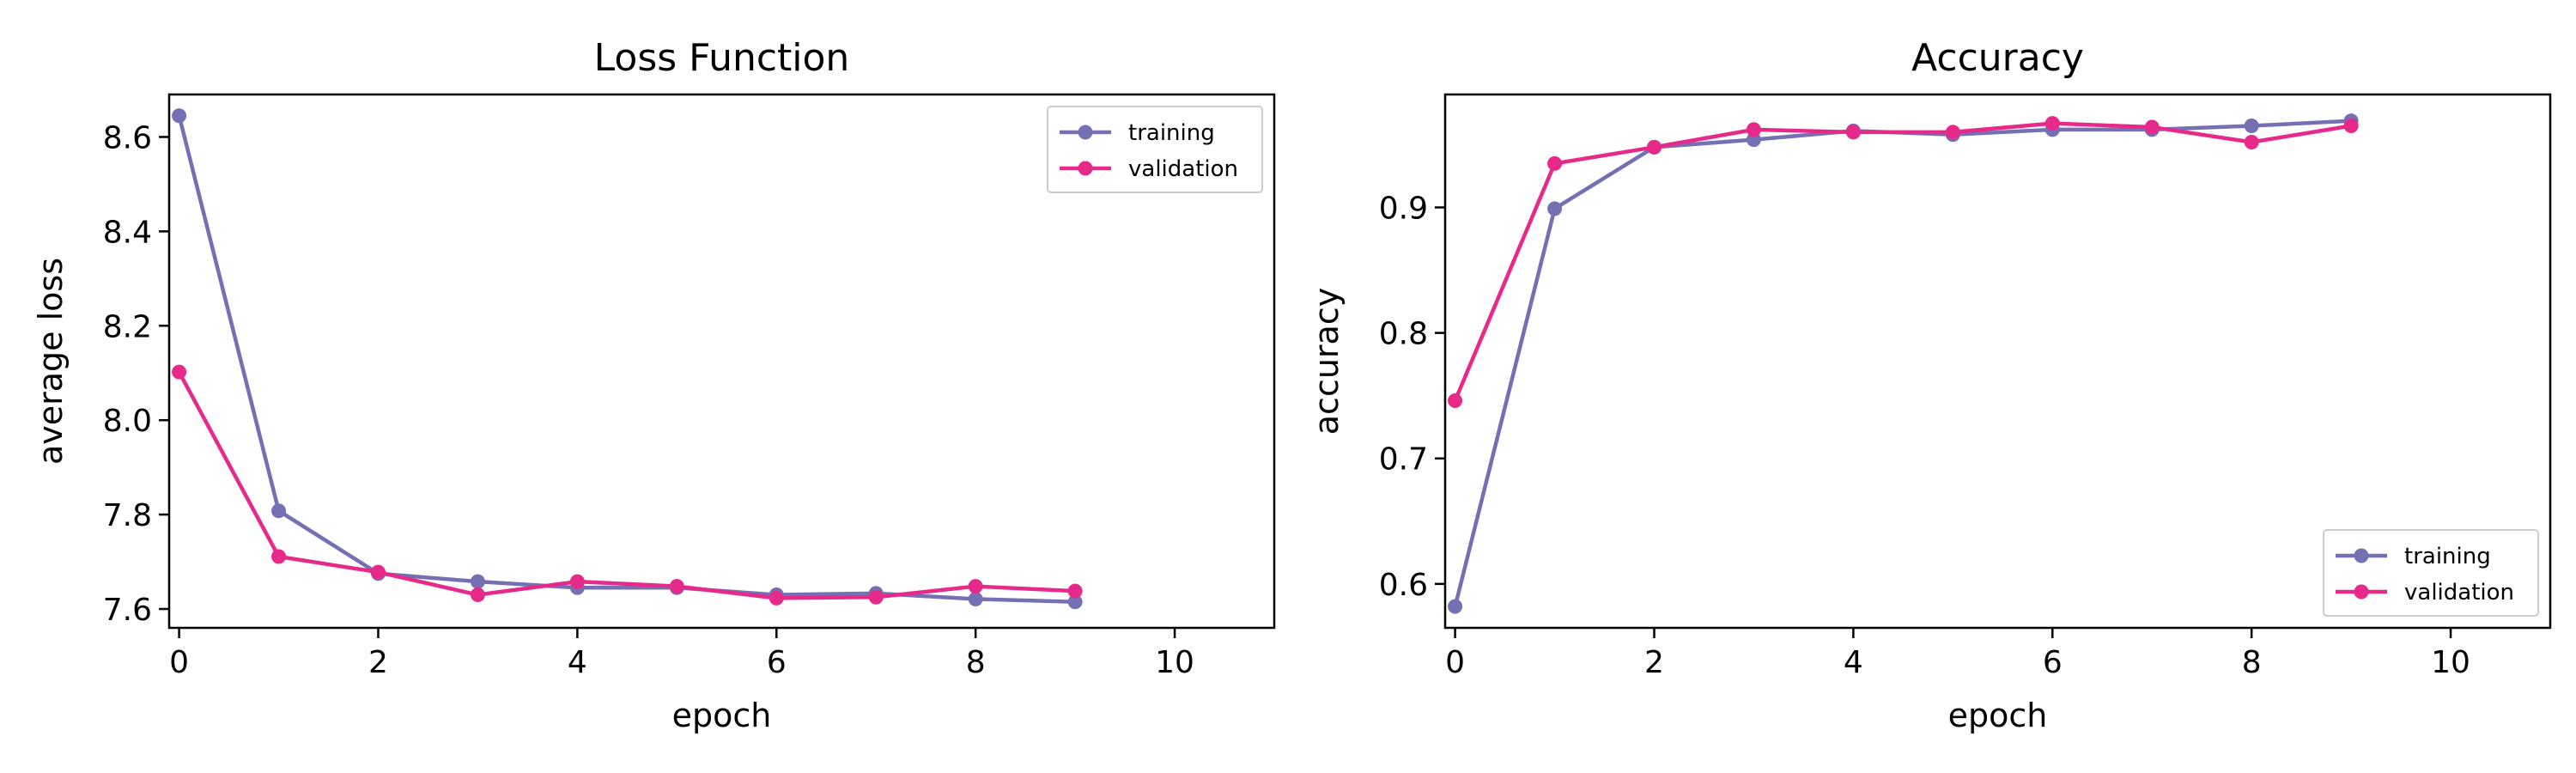 The height and width of the screenshot is (773, 2576). I want to click on chart-title: Accuracy, so click(1997, 58).